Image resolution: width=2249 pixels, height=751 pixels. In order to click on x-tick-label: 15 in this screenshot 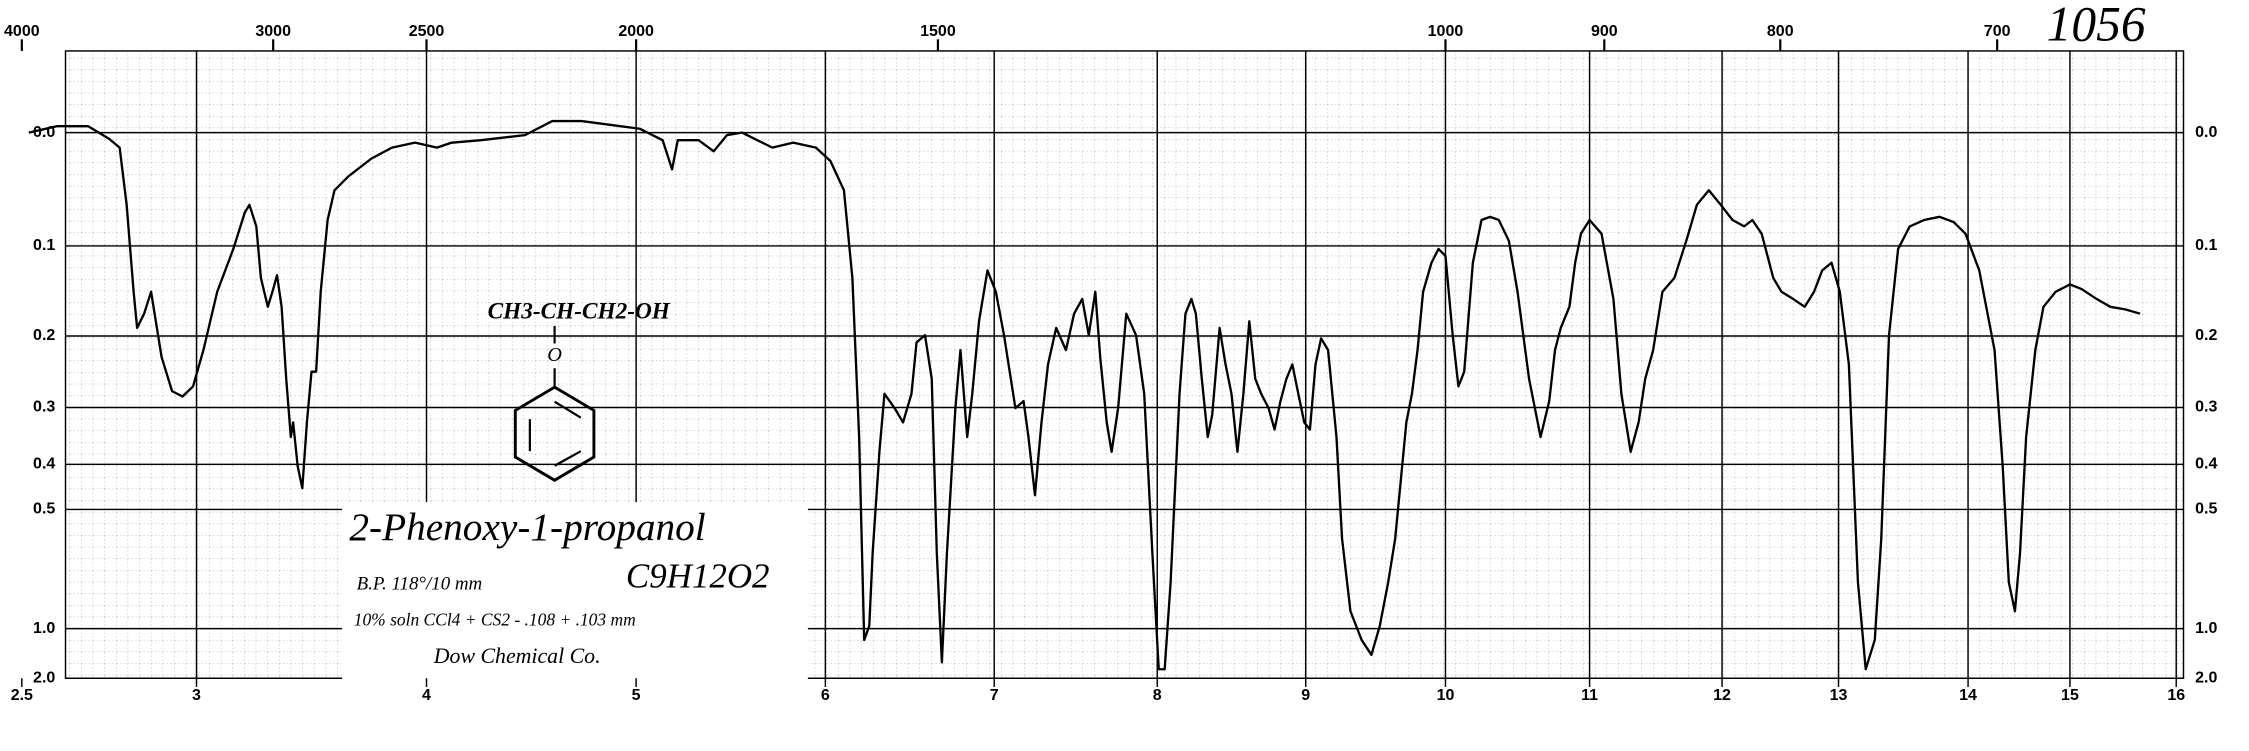, I will do `click(2070, 695)`.